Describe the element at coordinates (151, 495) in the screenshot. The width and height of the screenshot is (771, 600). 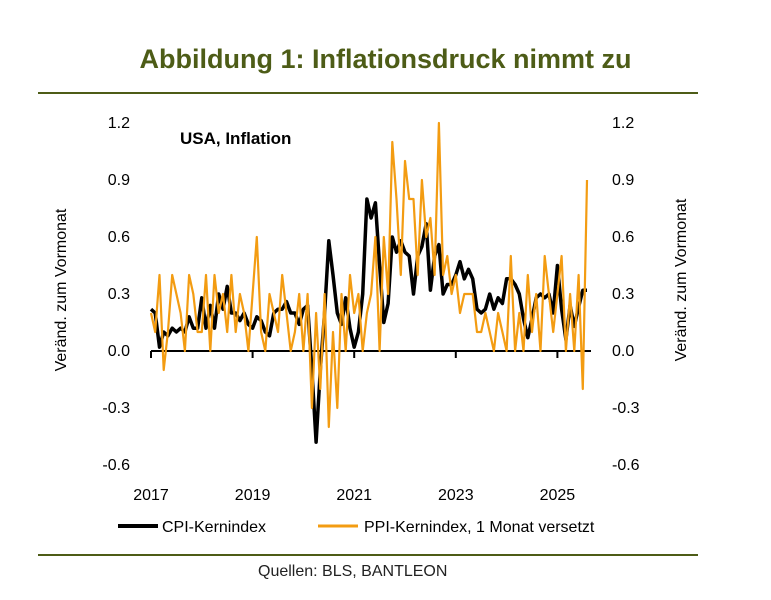
I see `x-tick-label: 2017` at that location.